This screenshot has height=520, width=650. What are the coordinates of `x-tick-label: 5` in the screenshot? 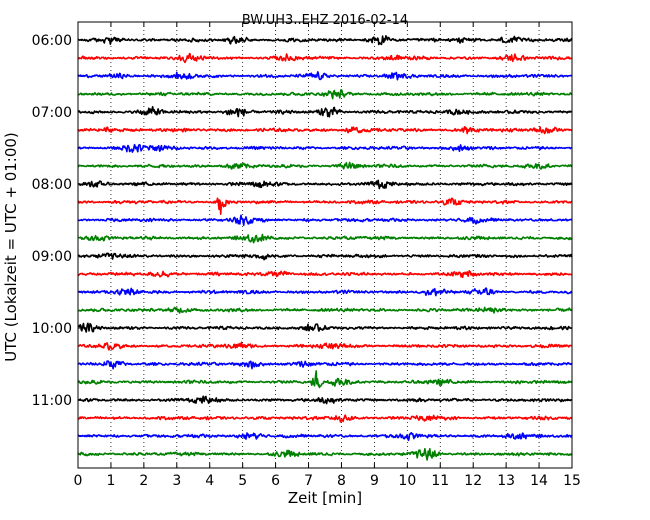 It's located at (242, 481).